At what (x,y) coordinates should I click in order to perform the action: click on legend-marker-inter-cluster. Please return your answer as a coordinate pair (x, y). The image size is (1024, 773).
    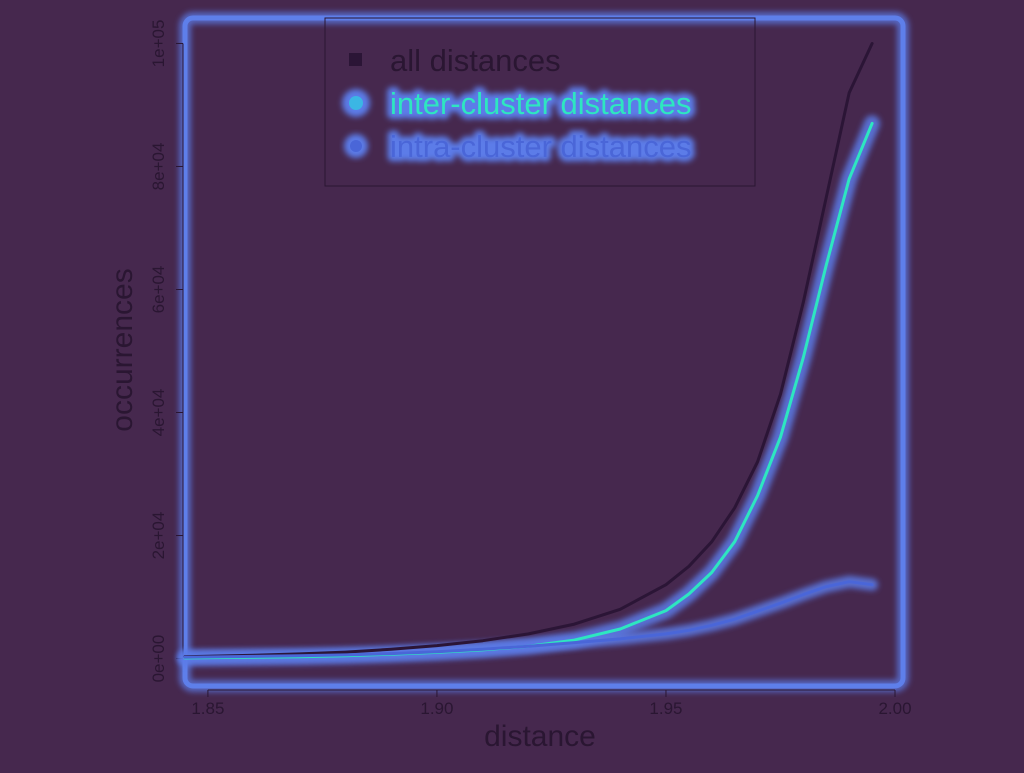
    Looking at the image, I should click on (356, 103).